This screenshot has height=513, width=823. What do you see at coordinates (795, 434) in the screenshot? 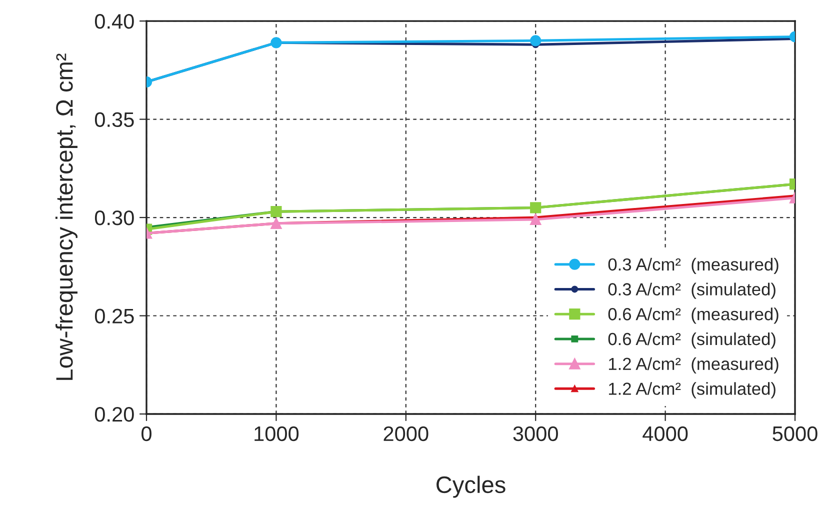
I see `x-tick-label: 5000` at bounding box center [795, 434].